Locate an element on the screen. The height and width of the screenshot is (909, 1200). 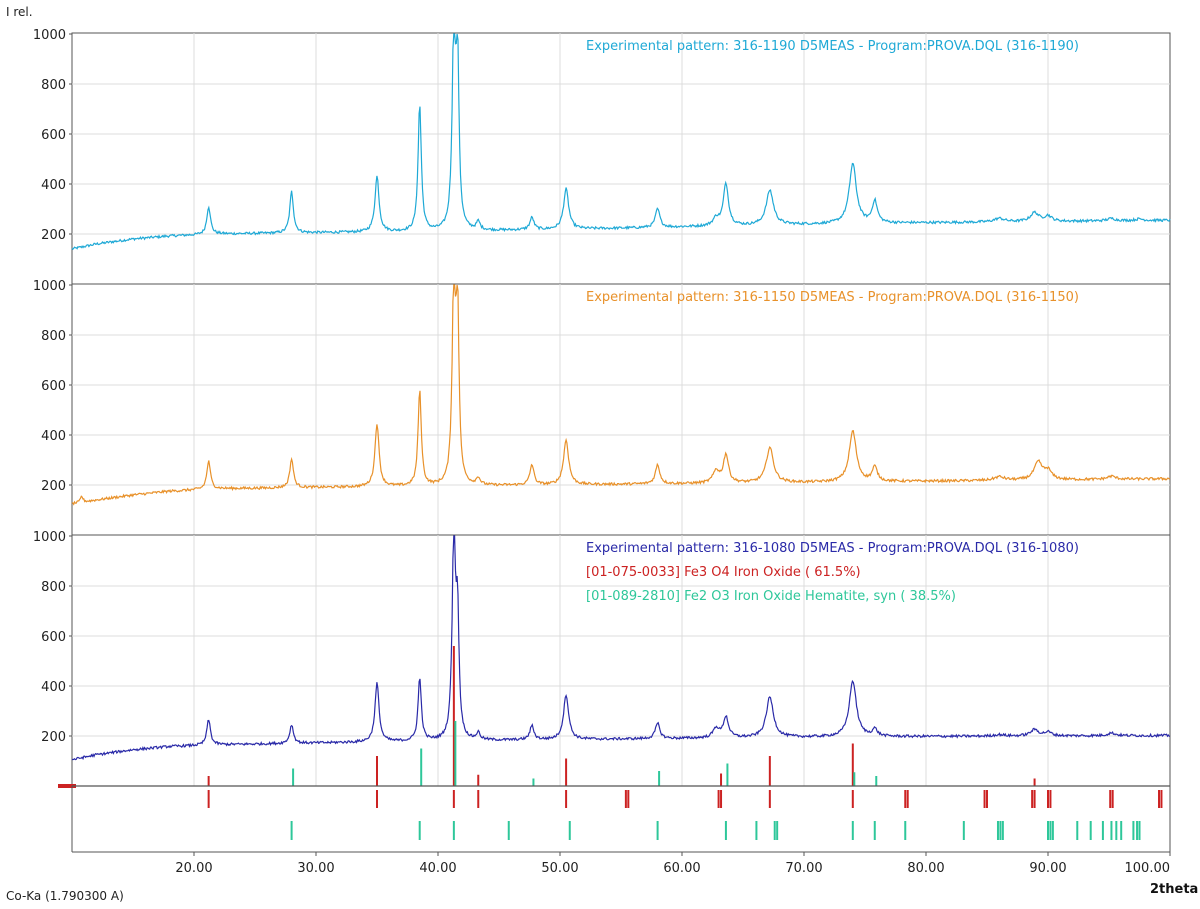
x-tick-label: 40.00 is located at coordinates (437, 868).